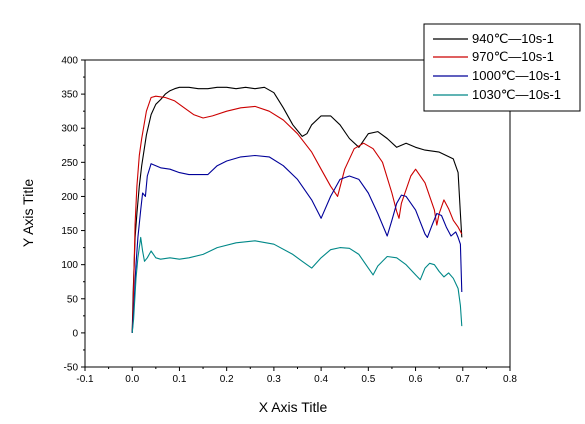  I want to click on legend-label: 970℃—10s-1, so click(513, 56).